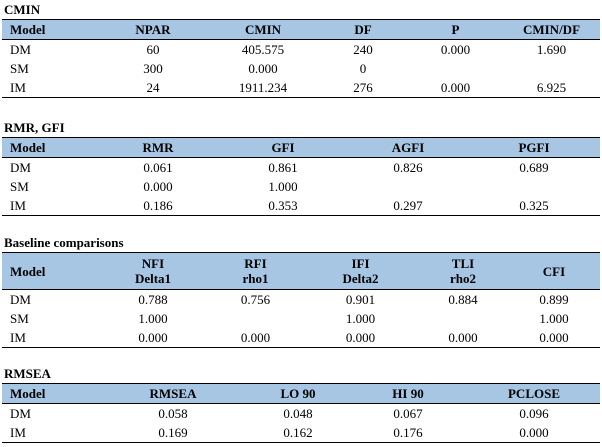  What do you see at coordinates (283, 167) in the screenshot?
I see `cell: 0.861` at bounding box center [283, 167].